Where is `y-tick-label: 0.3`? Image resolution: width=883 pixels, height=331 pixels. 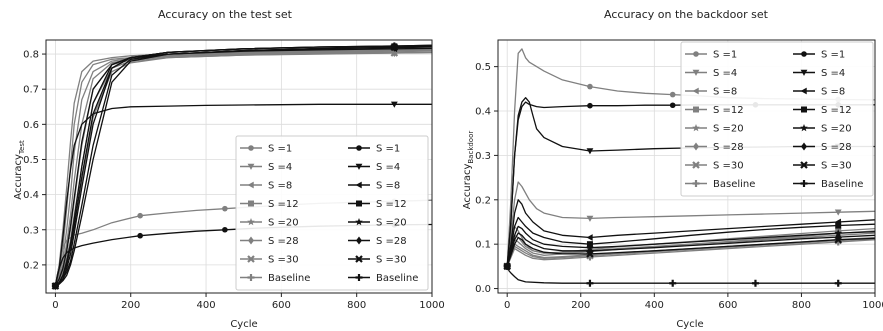
y-tick-label: 0.3 is located at coordinates (483, 156).